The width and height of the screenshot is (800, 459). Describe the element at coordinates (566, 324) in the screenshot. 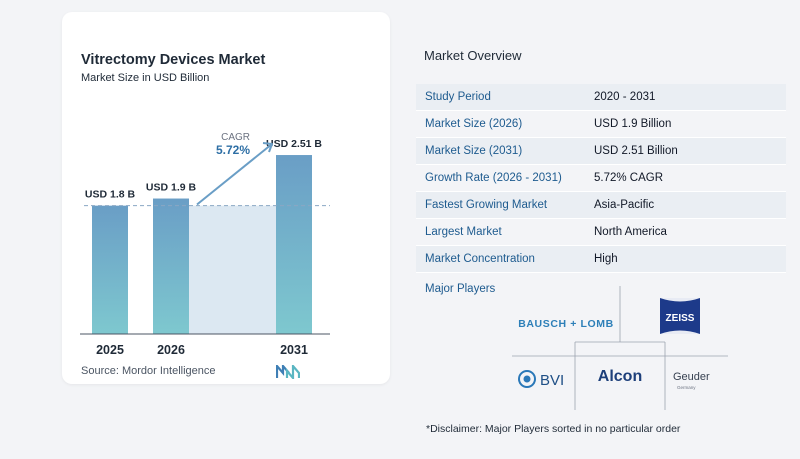

I see `bausch-lomb-logo: BAUSCH + LOMB` at that location.